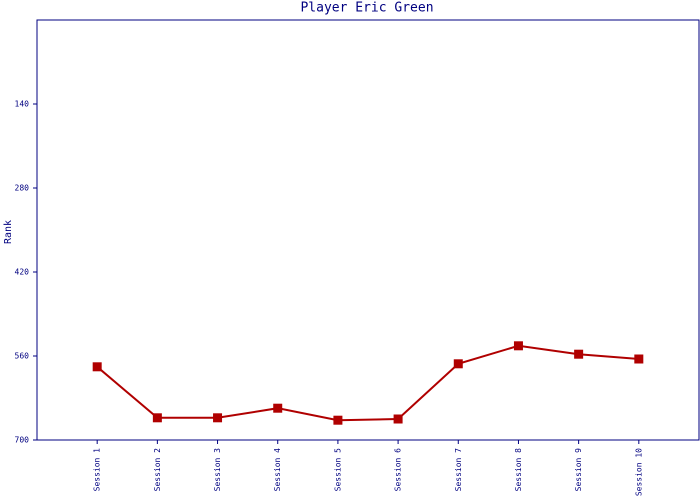 Image resolution: width=700 pixels, height=500 pixels. I want to click on x-tick-label: Session 3, so click(217, 470).